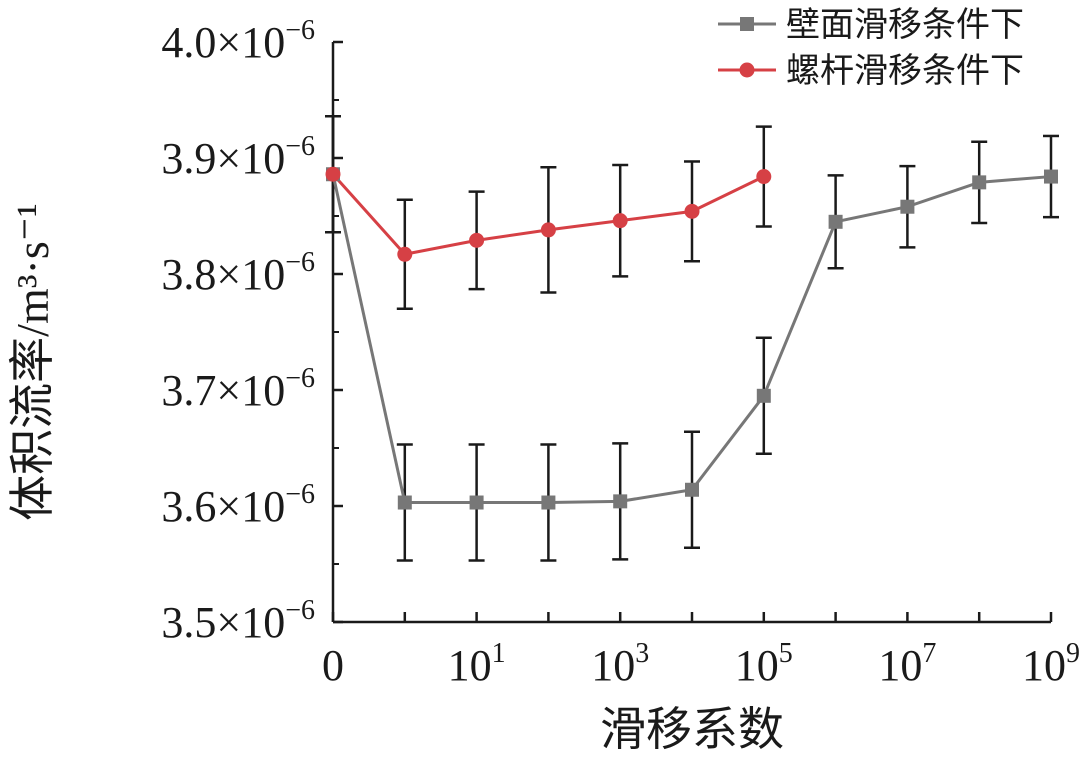 This screenshot has height=757, width=1090. I want to click on y-tick-label: 3.5×10⁻⁶, so click(238, 621).